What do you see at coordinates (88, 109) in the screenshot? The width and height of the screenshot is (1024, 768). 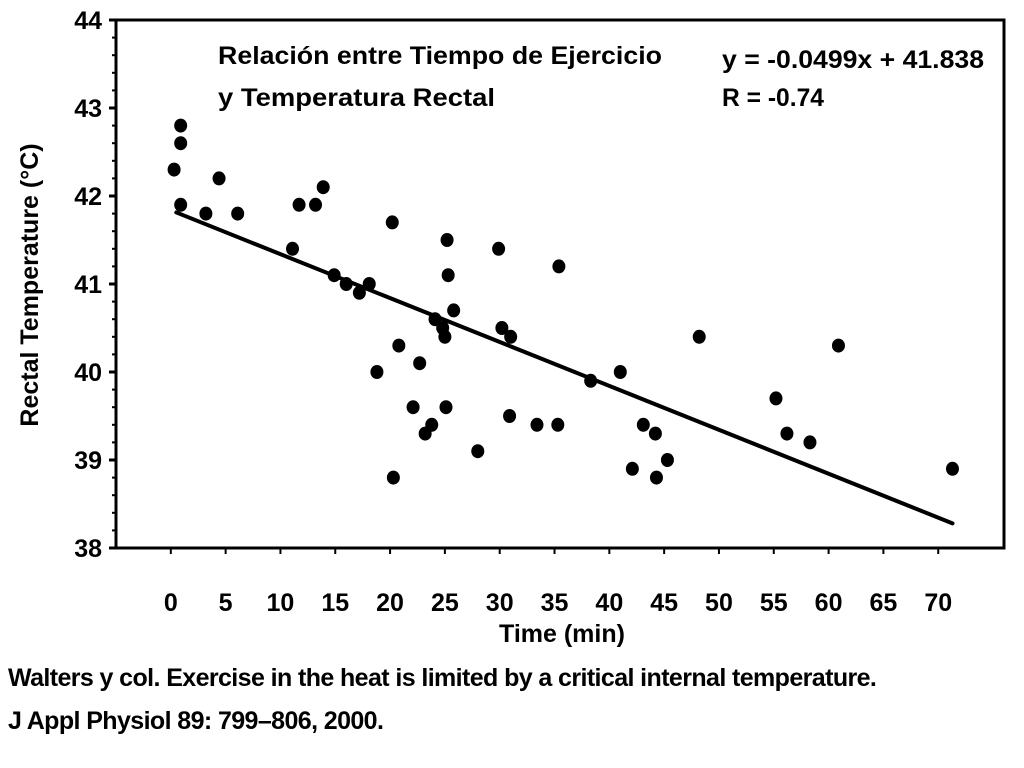 I see `y-tick-label: 43` at bounding box center [88, 109].